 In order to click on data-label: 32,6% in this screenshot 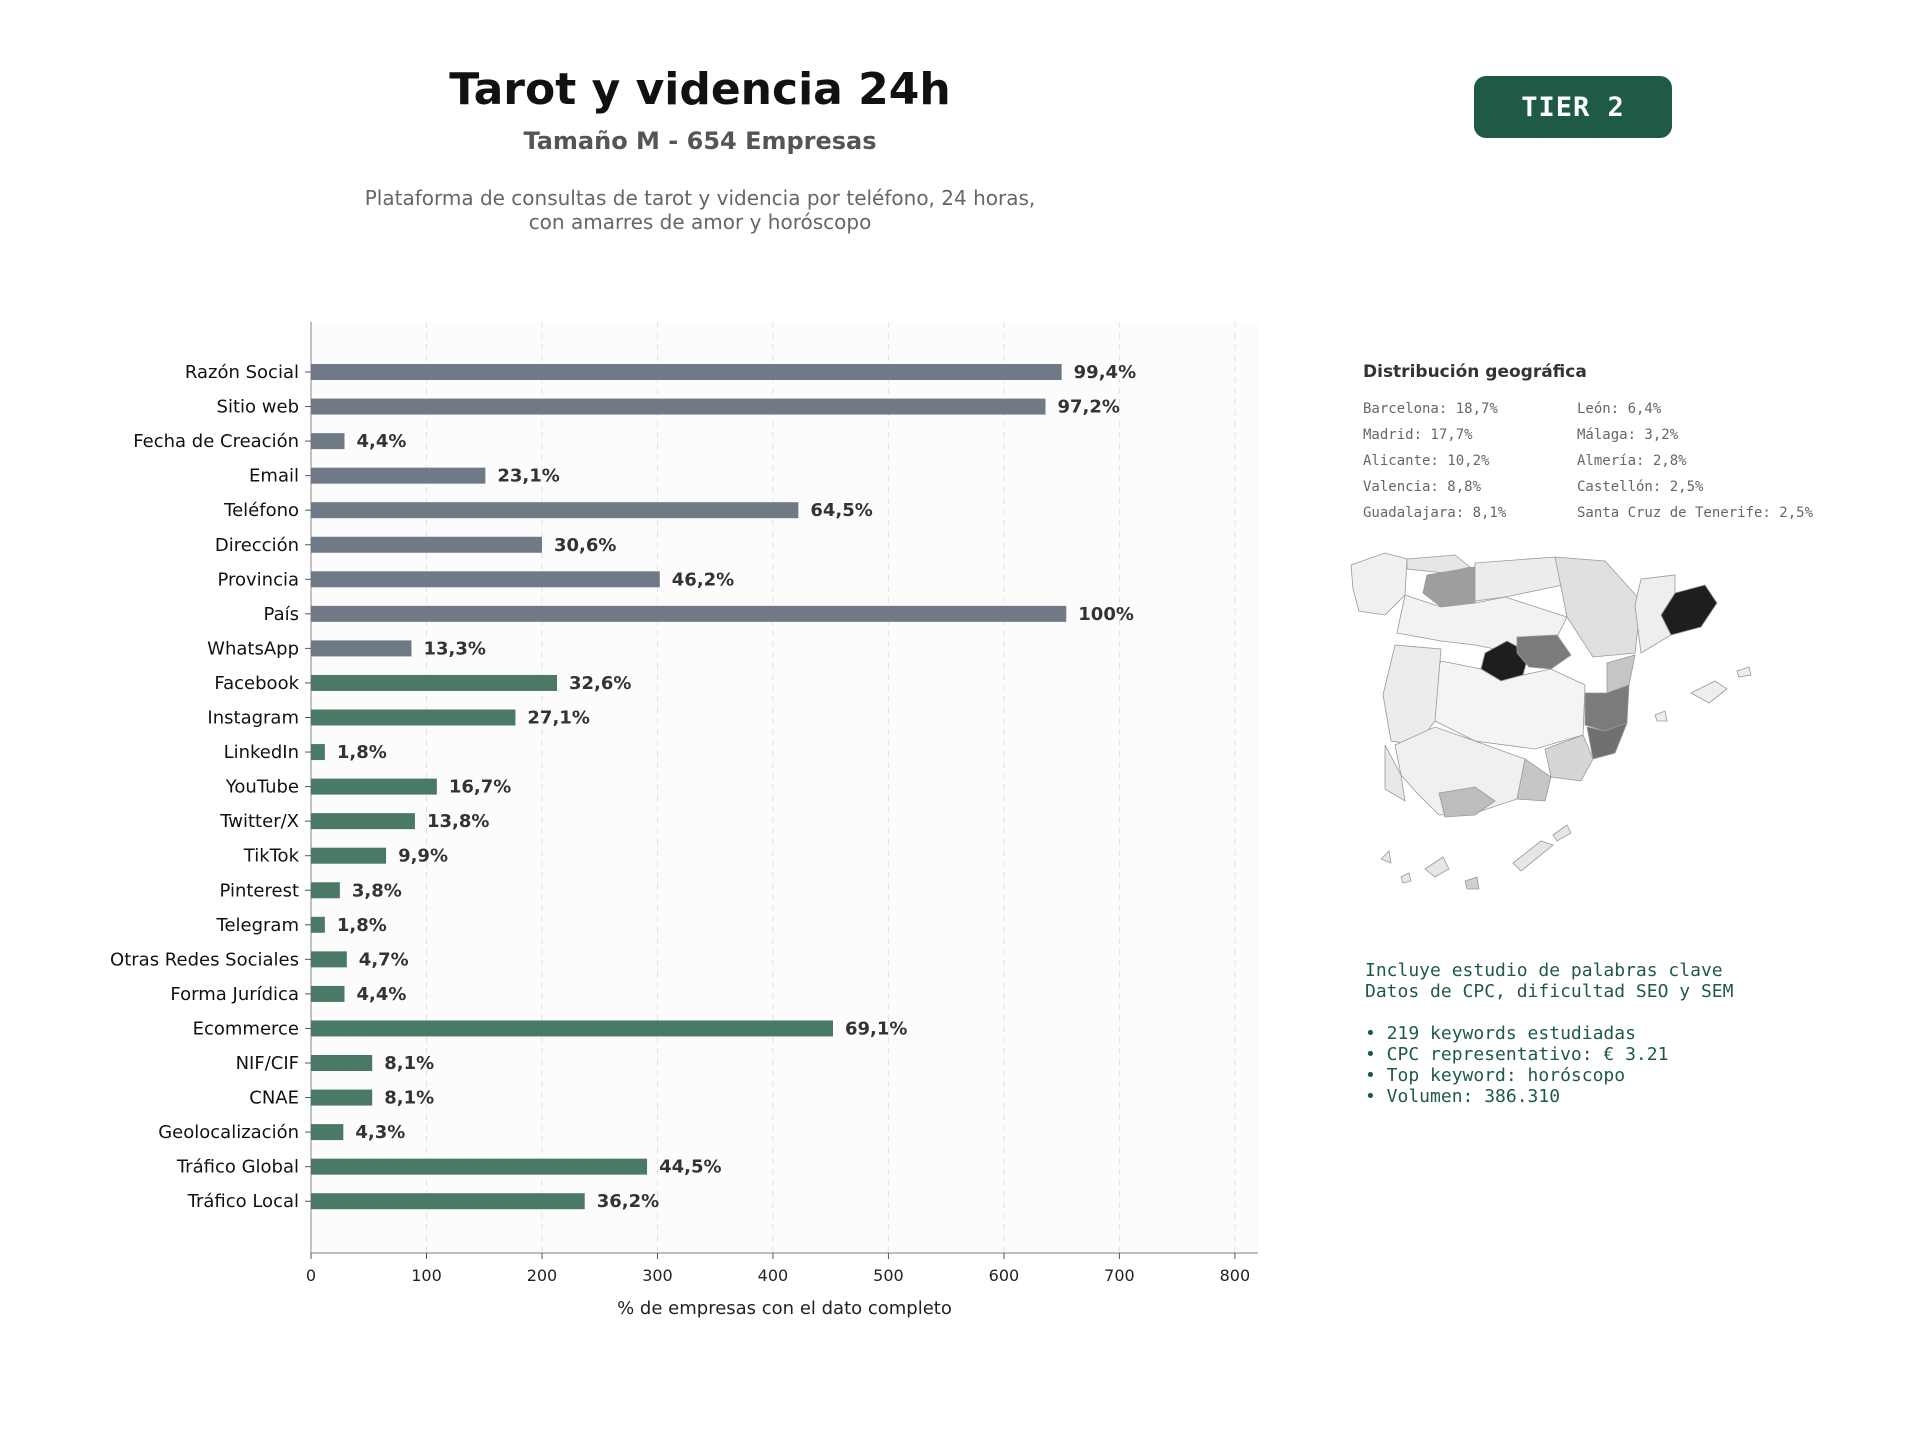, I will do `click(600, 683)`.